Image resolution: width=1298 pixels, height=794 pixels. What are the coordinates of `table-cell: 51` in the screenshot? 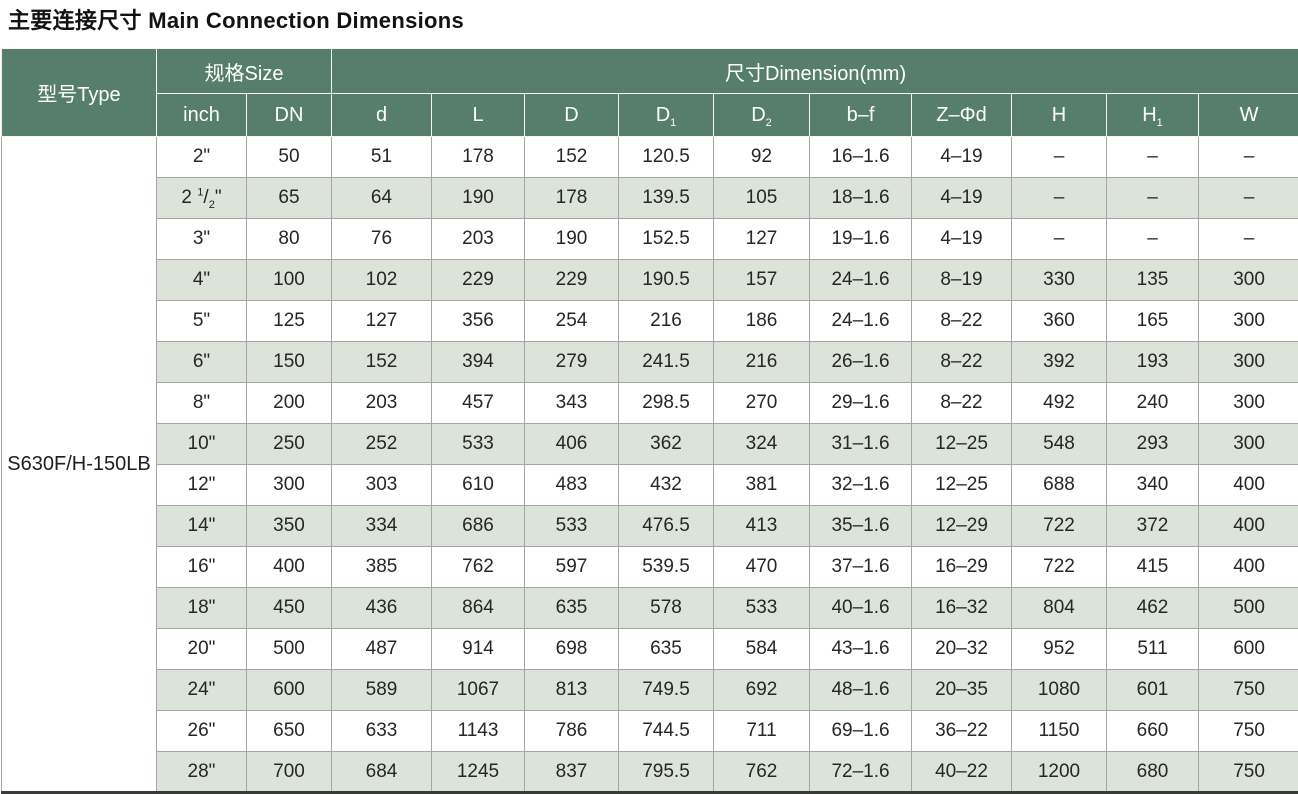 It's located at (382, 157).